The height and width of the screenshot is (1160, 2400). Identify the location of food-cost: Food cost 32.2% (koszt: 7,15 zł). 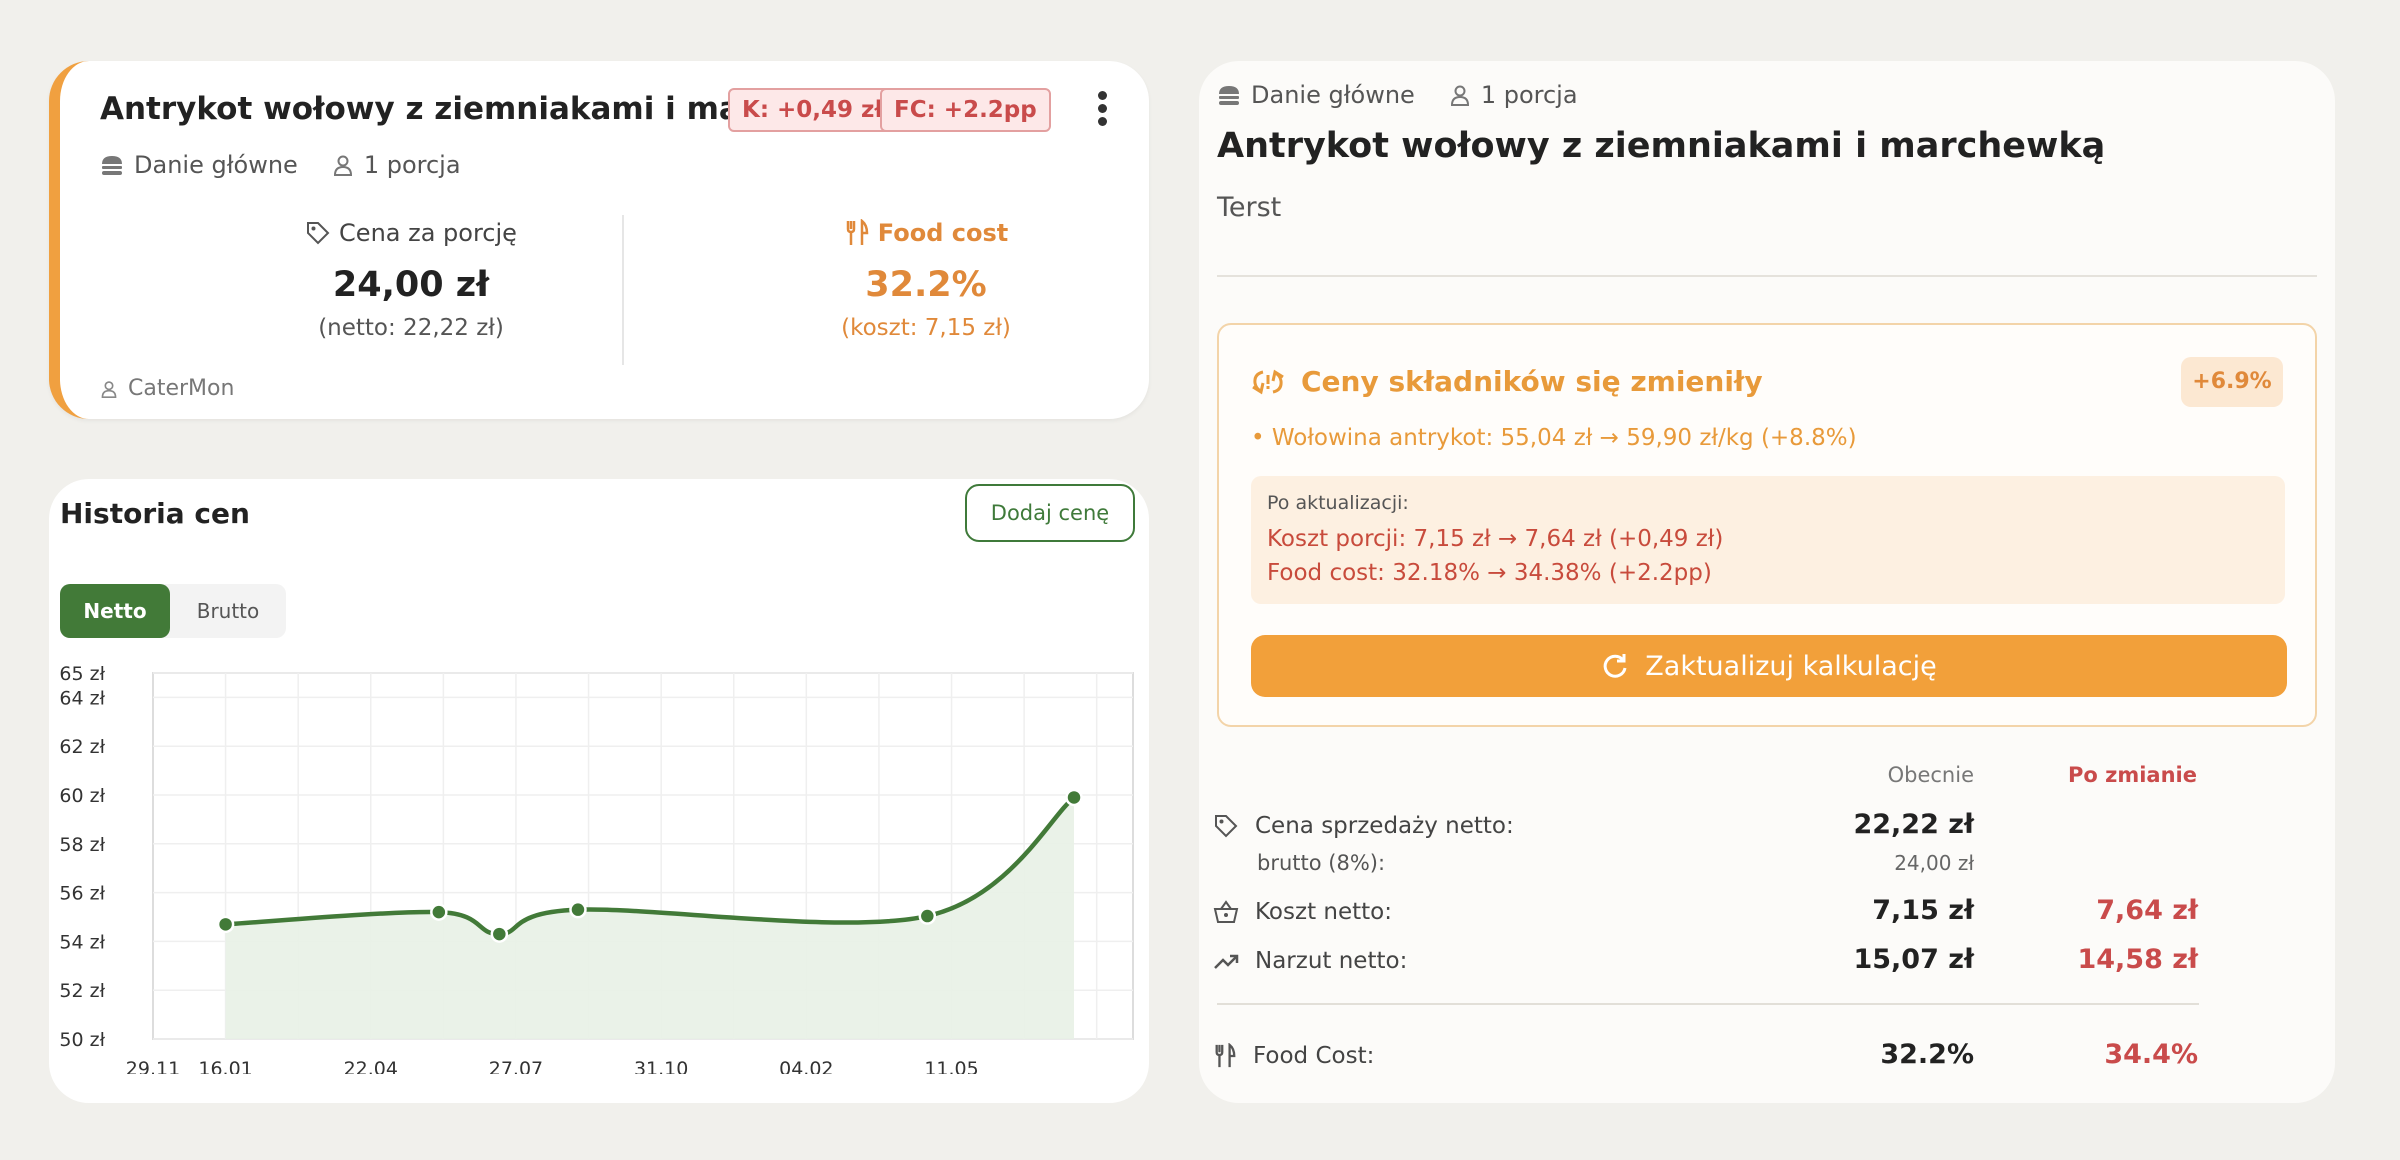
(926, 280).